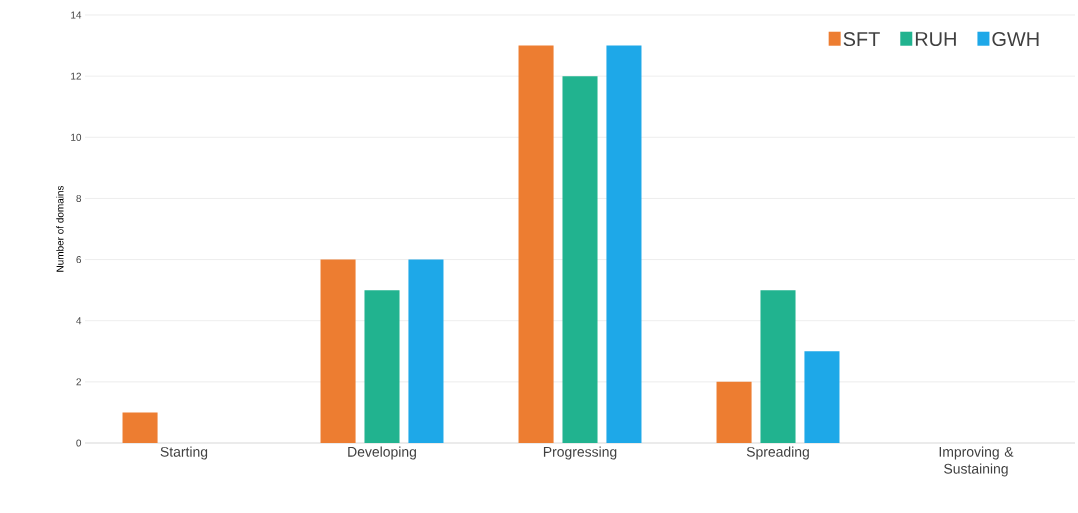 This screenshot has width=1078, height=513. Describe the element at coordinates (76, 76) in the screenshot. I see `y-tick-label: 12` at that location.